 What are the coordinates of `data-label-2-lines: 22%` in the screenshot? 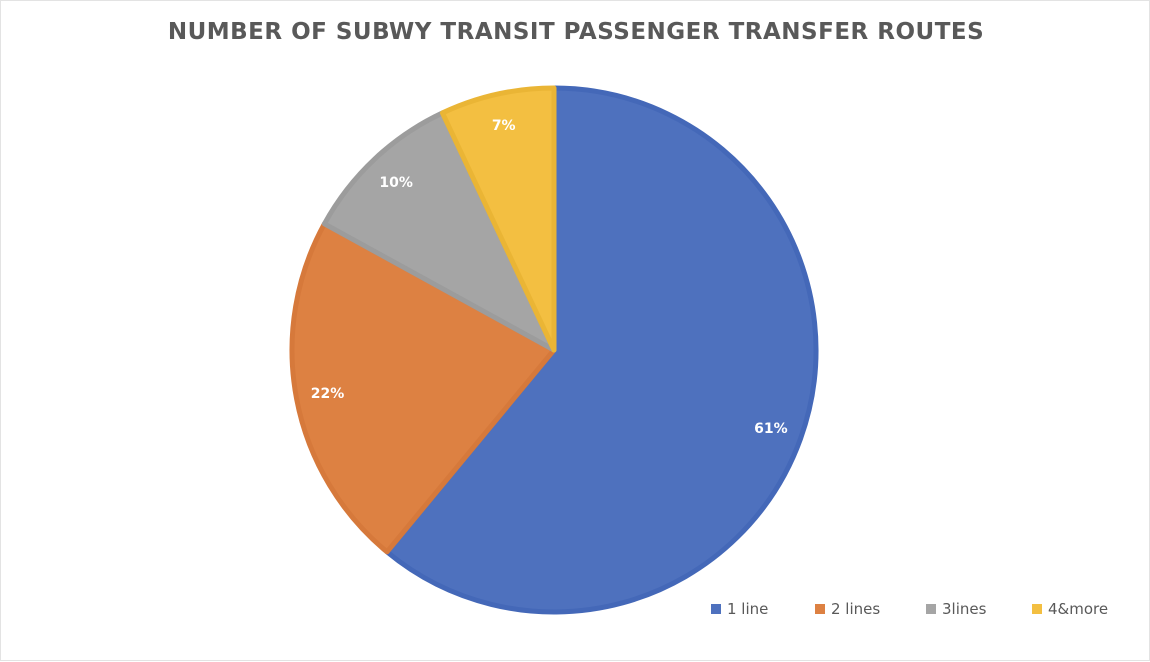 It's located at (328, 394).